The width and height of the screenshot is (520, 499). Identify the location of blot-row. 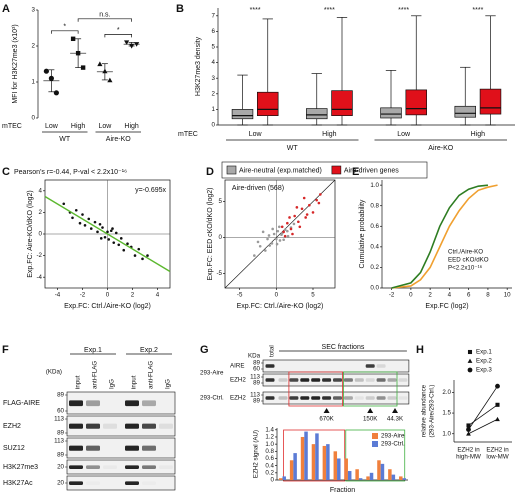
(336, 366).